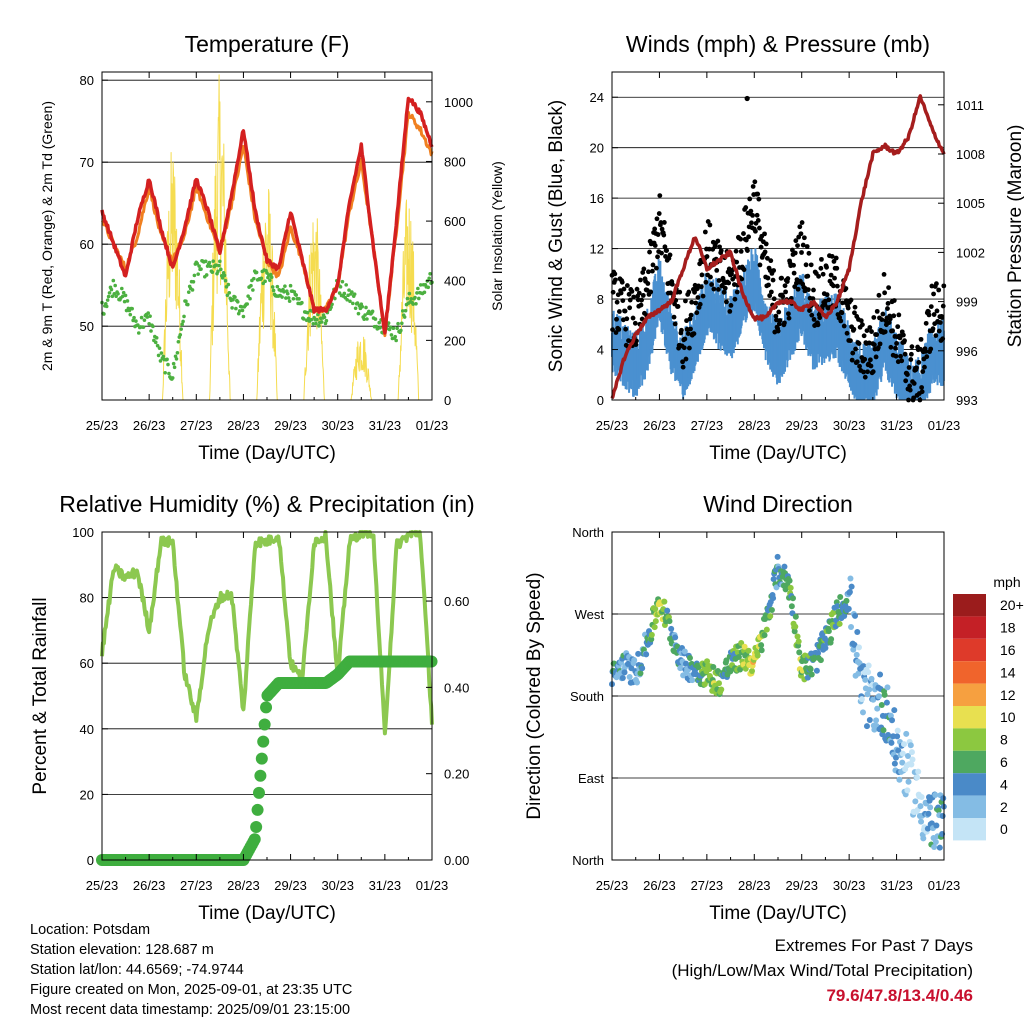 The height and width of the screenshot is (1024, 1024). Describe the element at coordinates (455, 281) in the screenshot. I see `y2-tick-label: 400` at that location.